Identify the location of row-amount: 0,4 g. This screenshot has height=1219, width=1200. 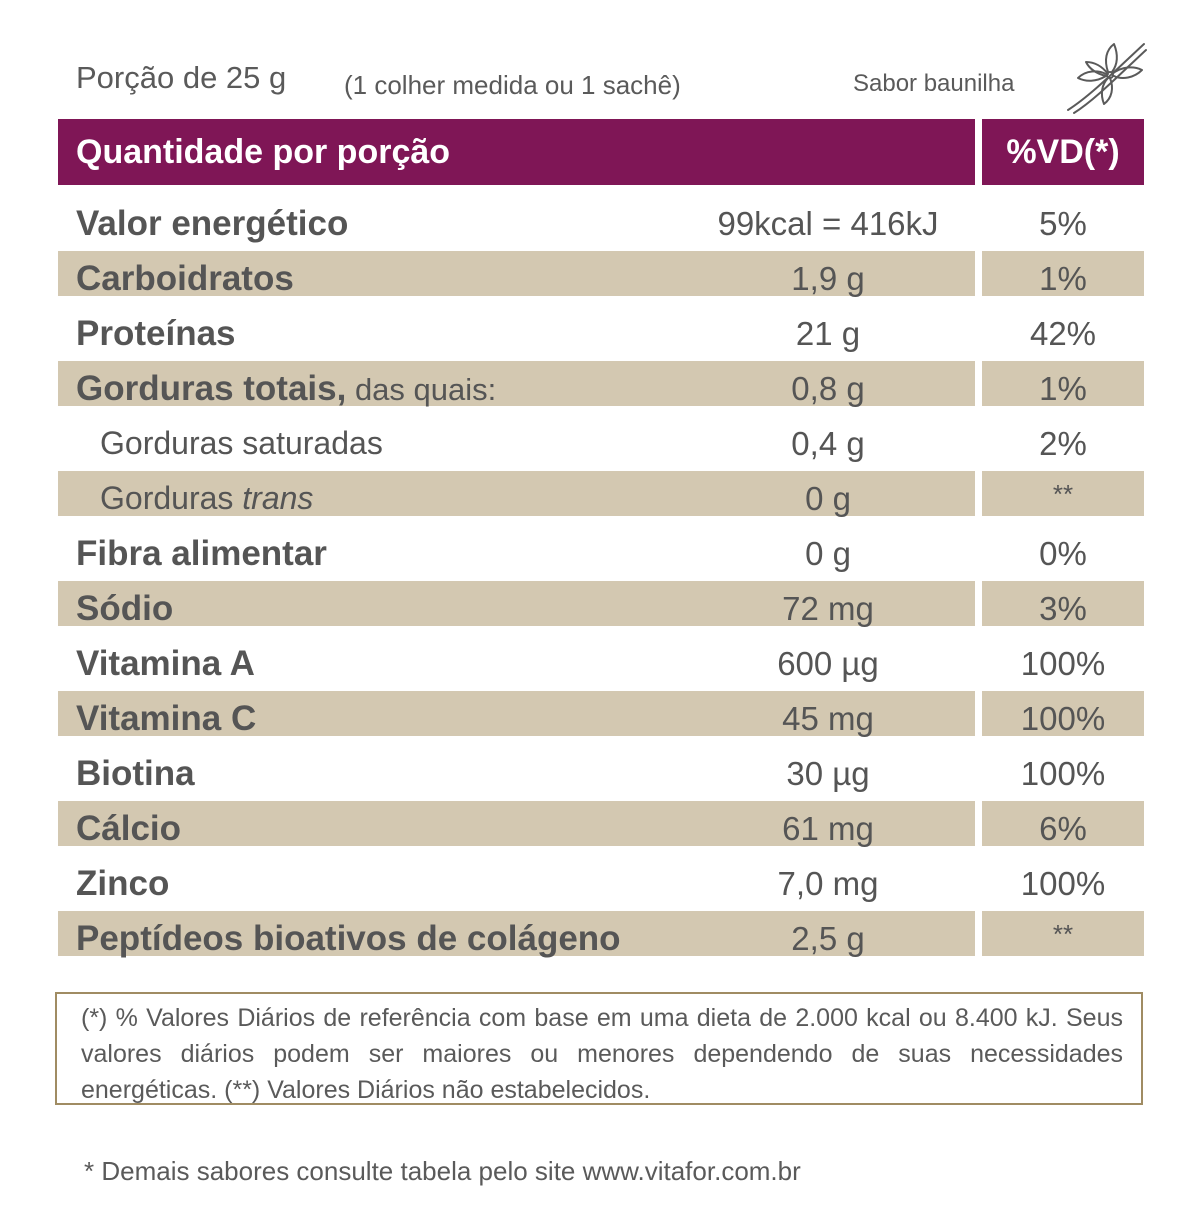
(828, 443).